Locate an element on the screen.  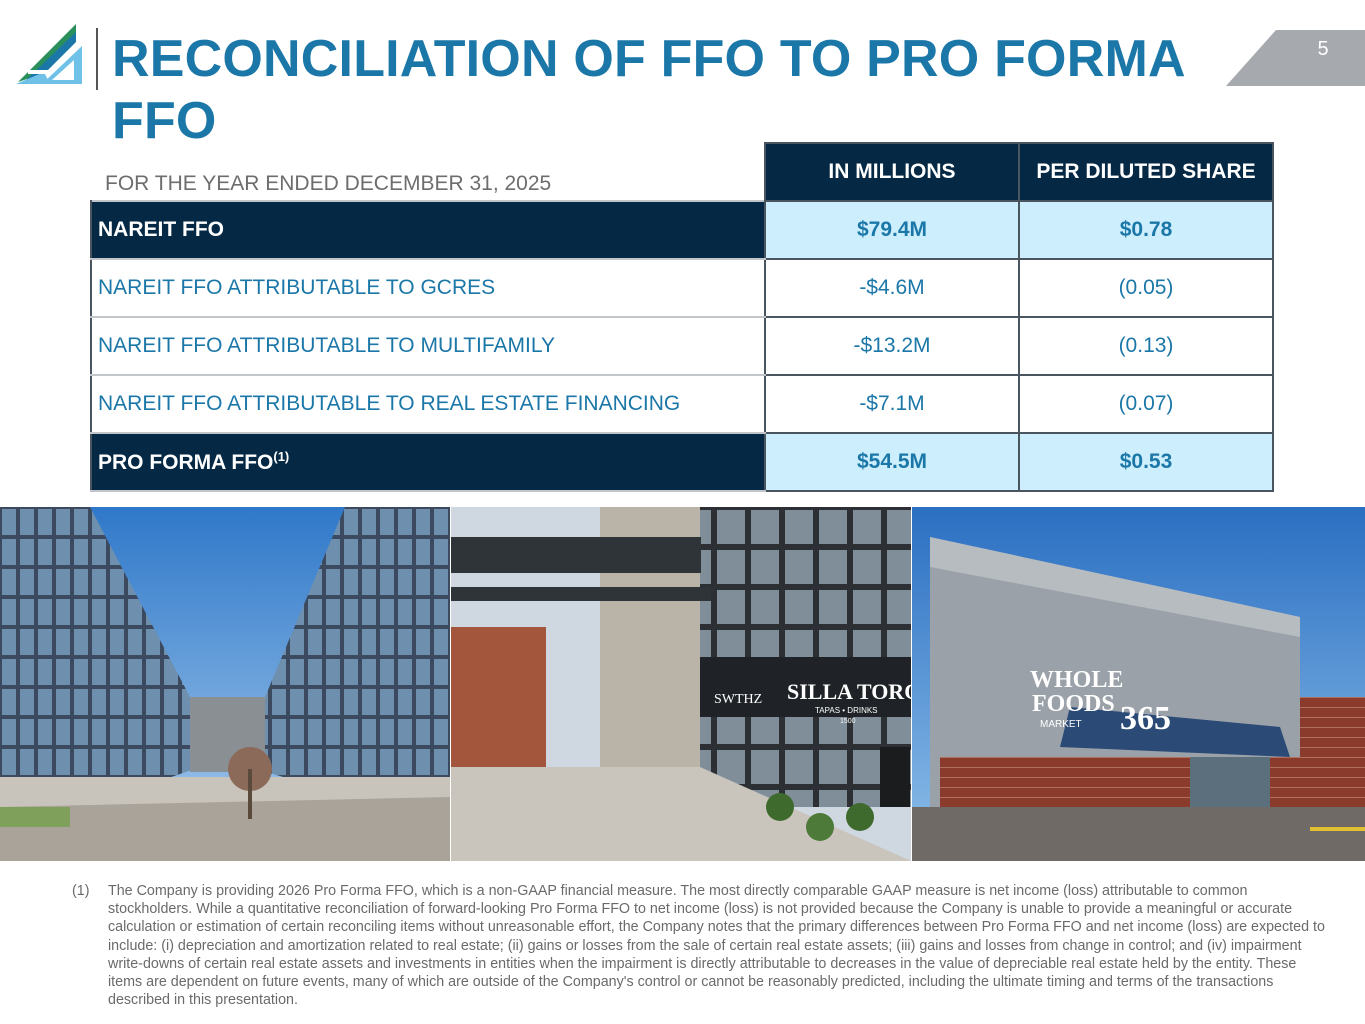
company-logo-icon is located at coordinates (49, 54).